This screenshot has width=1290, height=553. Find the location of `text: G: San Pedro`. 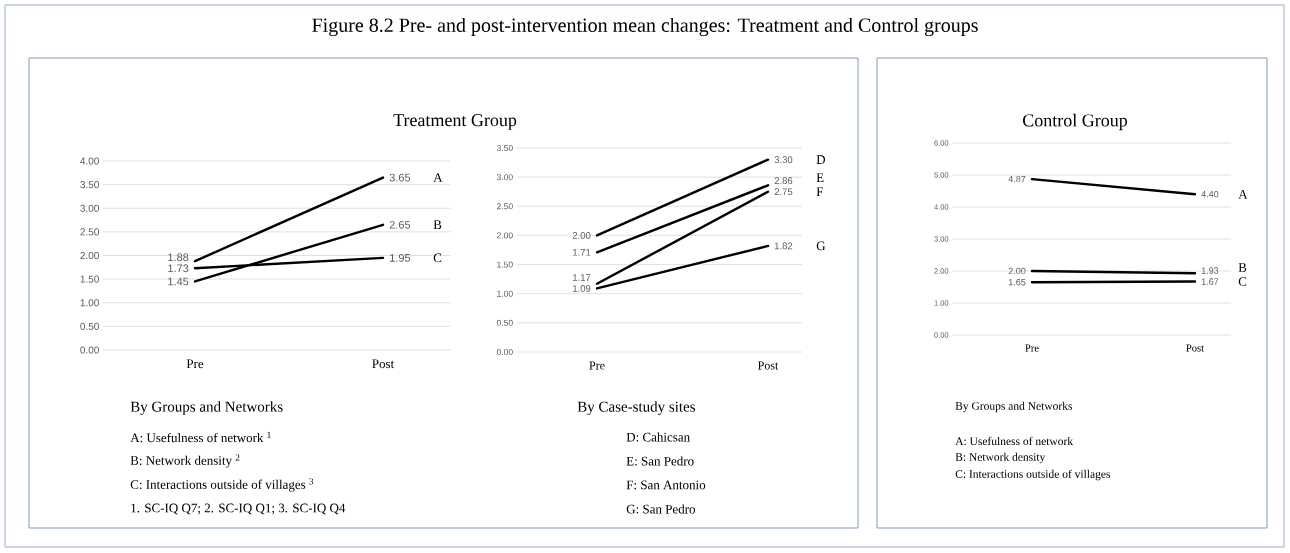

text: G: San Pedro is located at coordinates (661, 509).